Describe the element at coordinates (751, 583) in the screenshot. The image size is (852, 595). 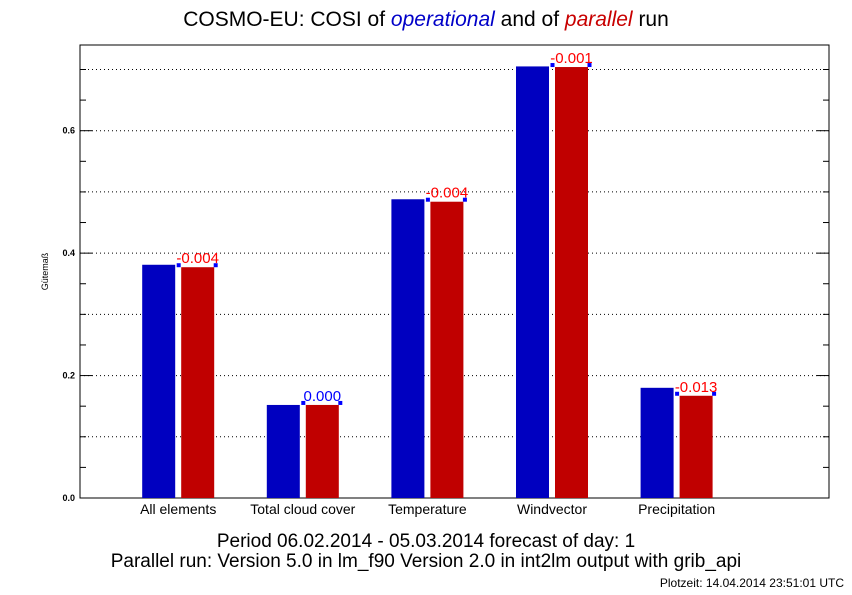
I see `plot-time: Plotzeit: 14.04.2014 23:51:01 UTC` at that location.